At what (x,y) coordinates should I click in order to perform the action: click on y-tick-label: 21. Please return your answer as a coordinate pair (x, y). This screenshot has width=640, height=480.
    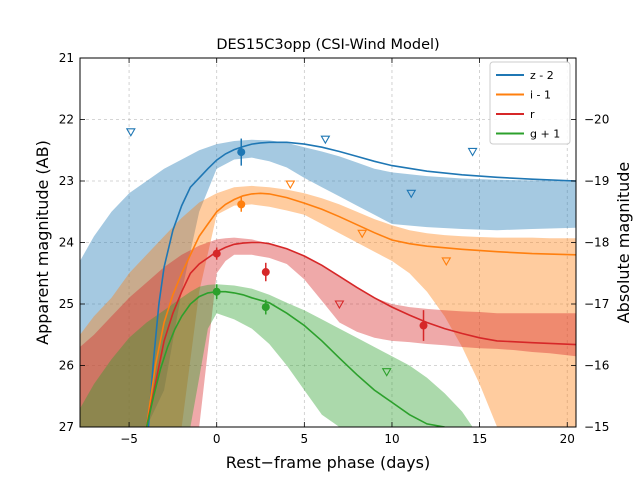
    Looking at the image, I should click on (66, 58).